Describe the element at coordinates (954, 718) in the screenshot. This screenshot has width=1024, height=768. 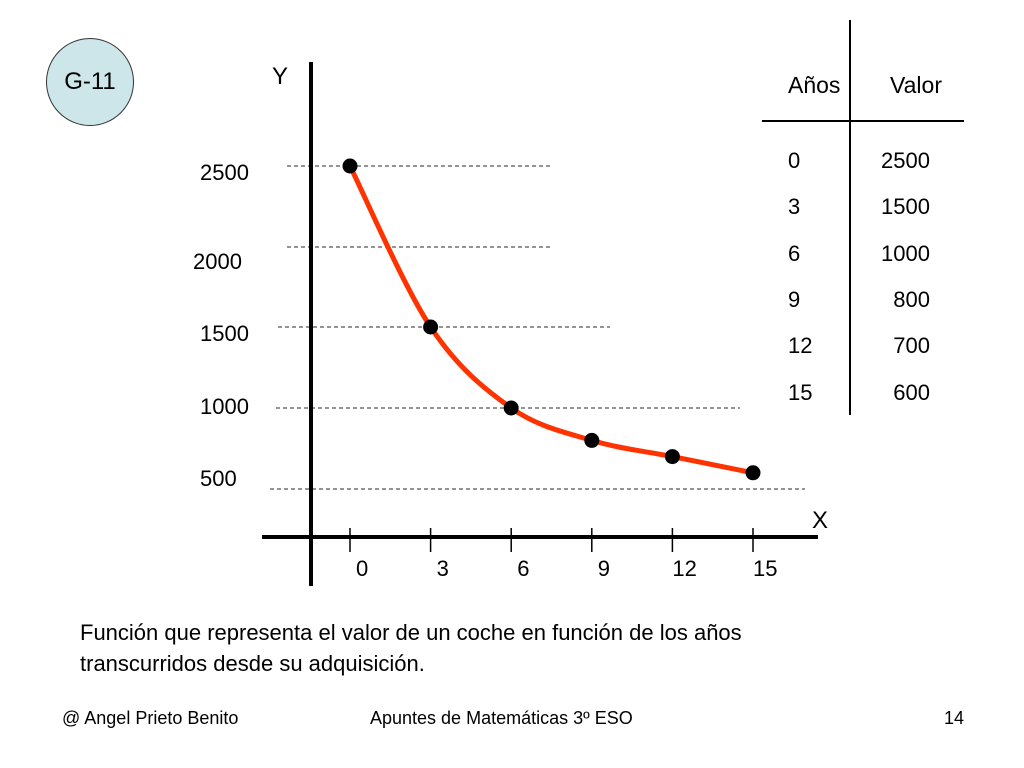
I see `footer-page-number: 14` at that location.